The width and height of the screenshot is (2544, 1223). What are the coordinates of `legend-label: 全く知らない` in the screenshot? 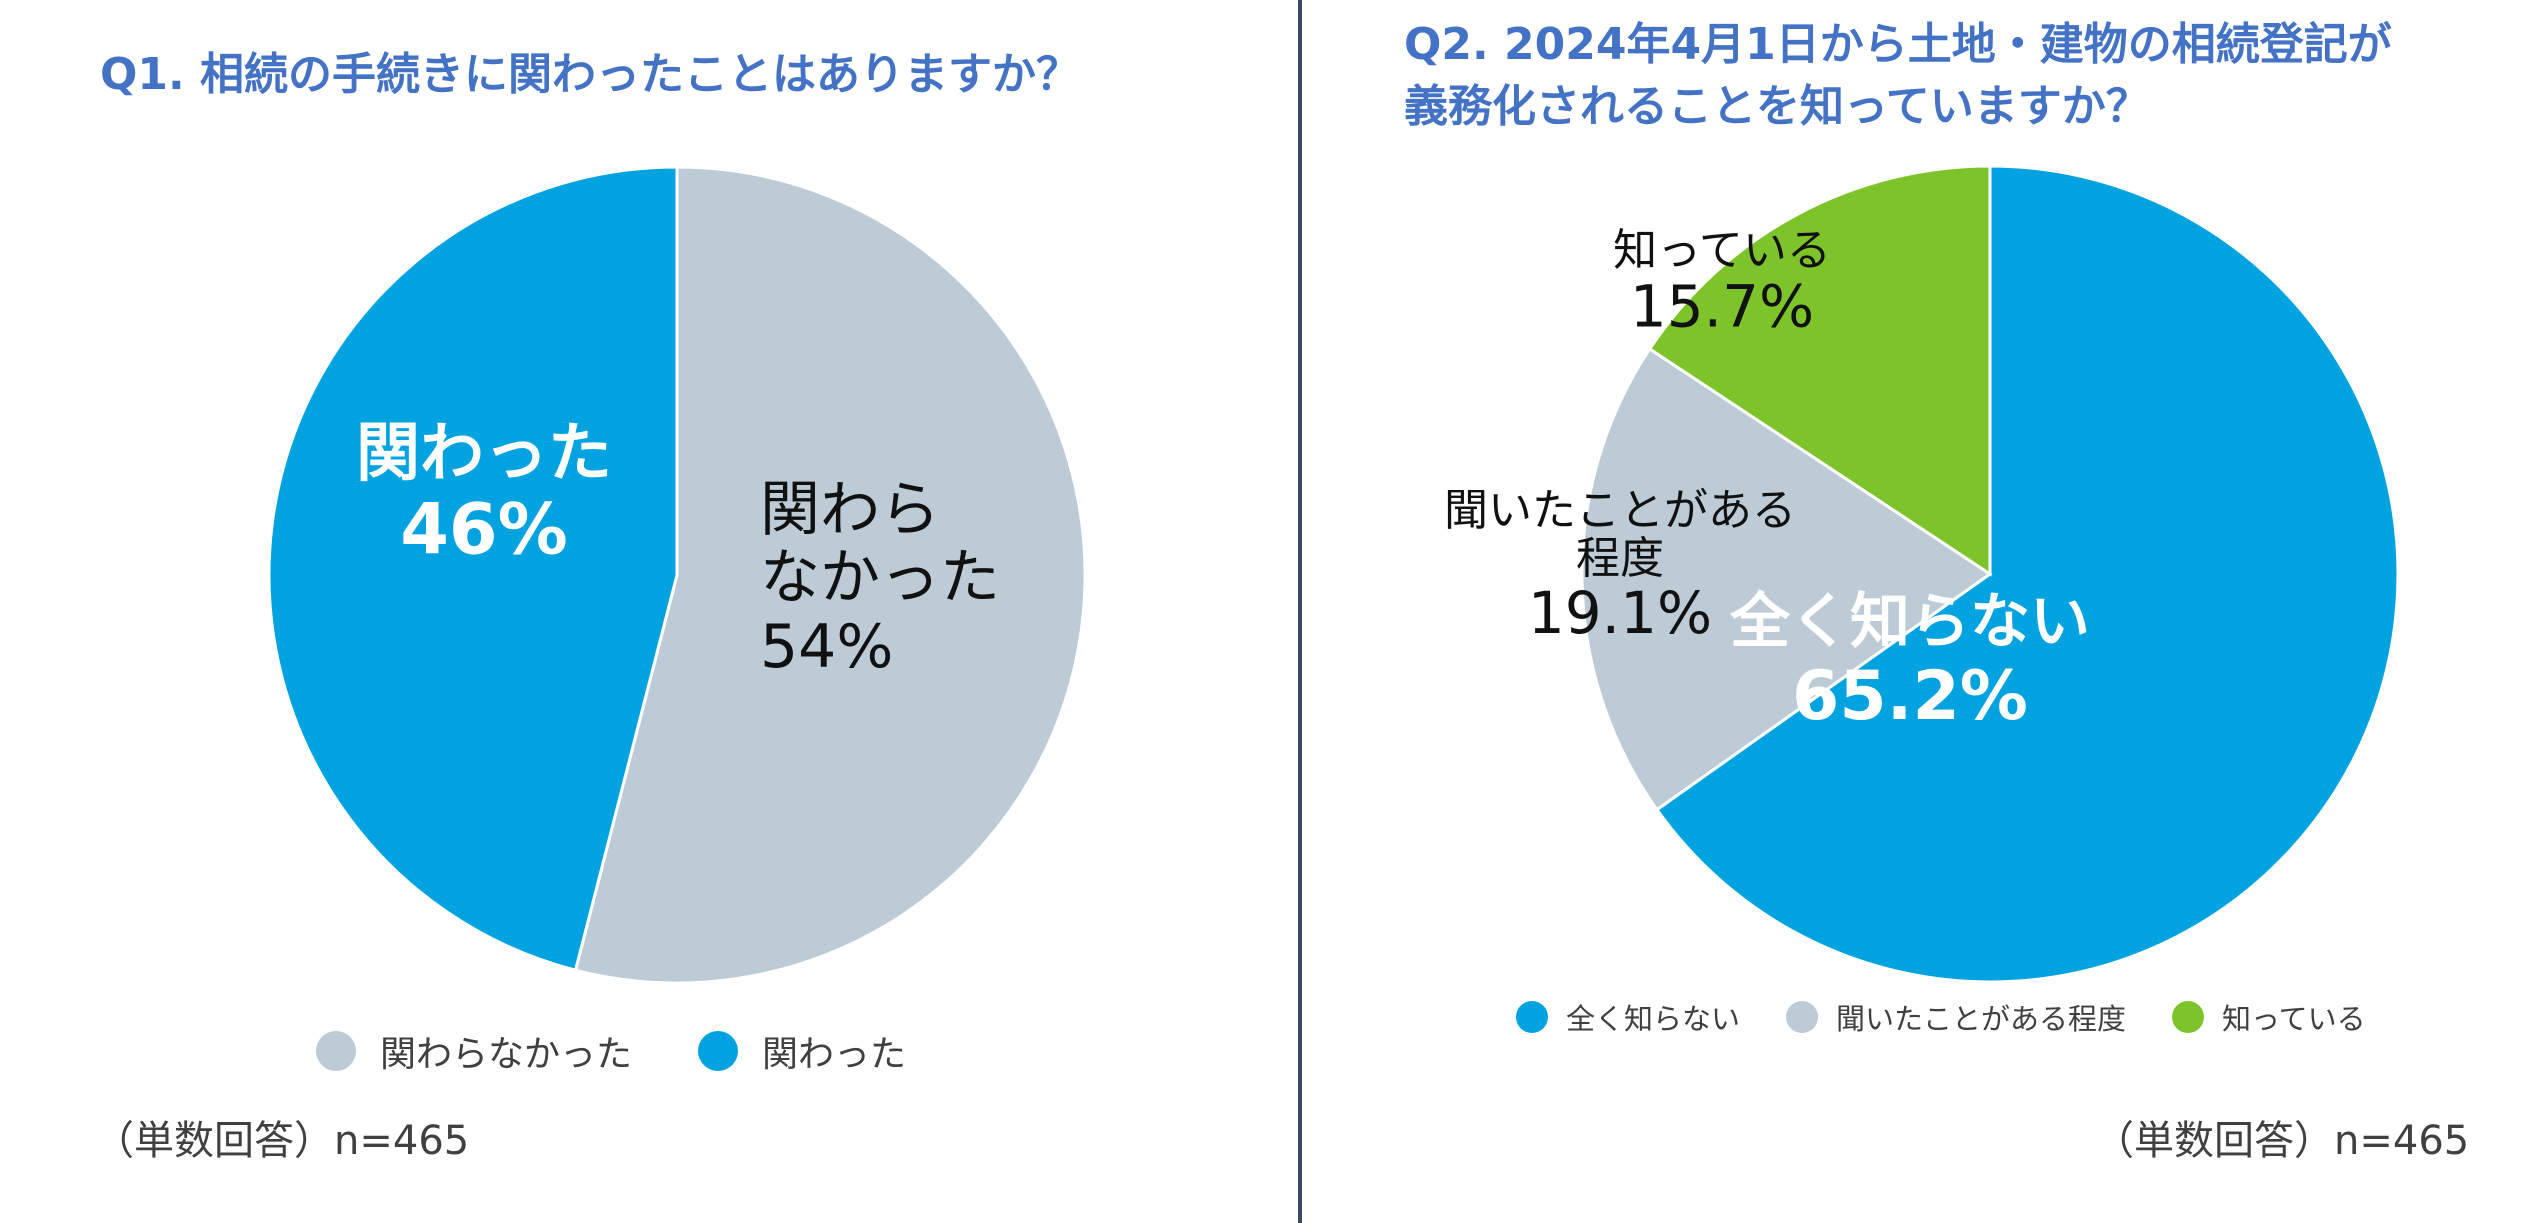 It's located at (1653, 1019).